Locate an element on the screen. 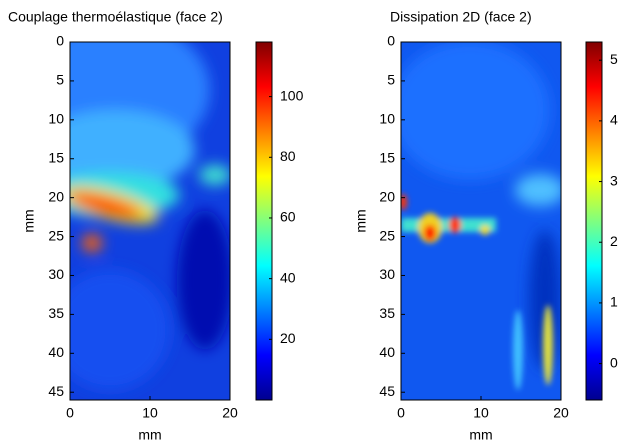  colorbar-tick-label: 100 is located at coordinates (292, 95).